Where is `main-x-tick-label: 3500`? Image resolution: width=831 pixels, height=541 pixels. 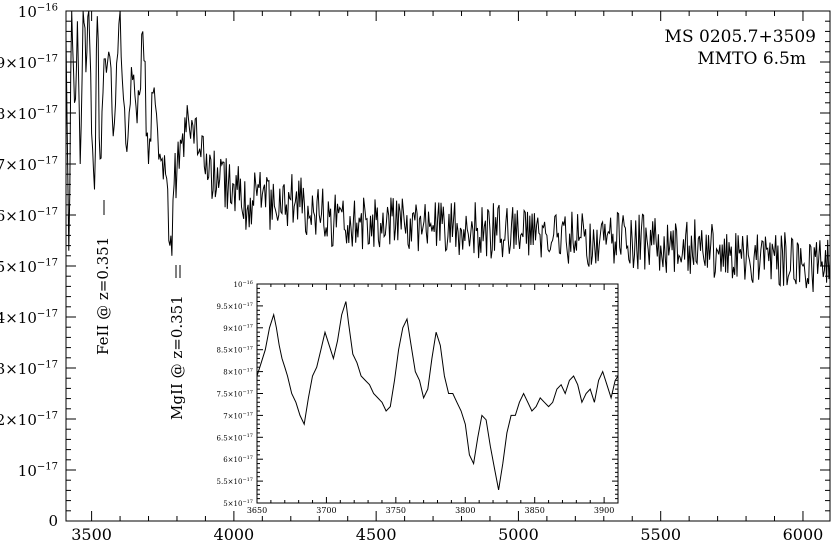 main-x-tick-label: 3500 is located at coordinates (91, 533).